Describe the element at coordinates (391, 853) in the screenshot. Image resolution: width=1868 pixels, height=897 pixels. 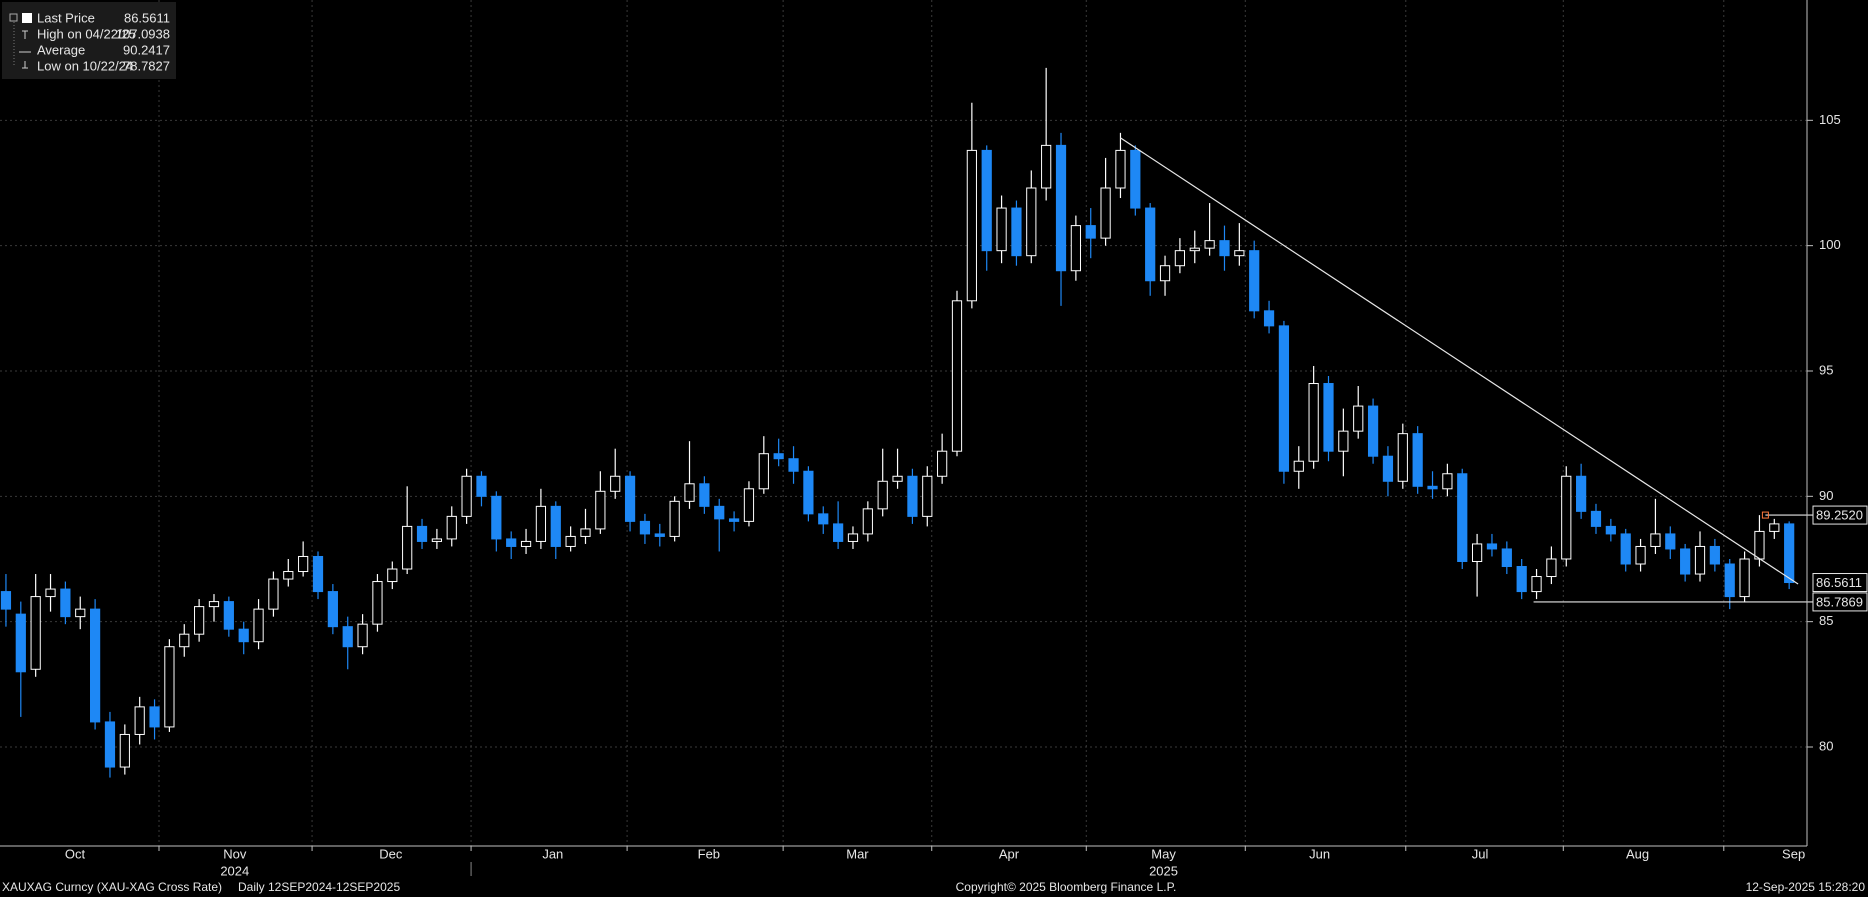
I see `x-tick-label: Dec` at that location.